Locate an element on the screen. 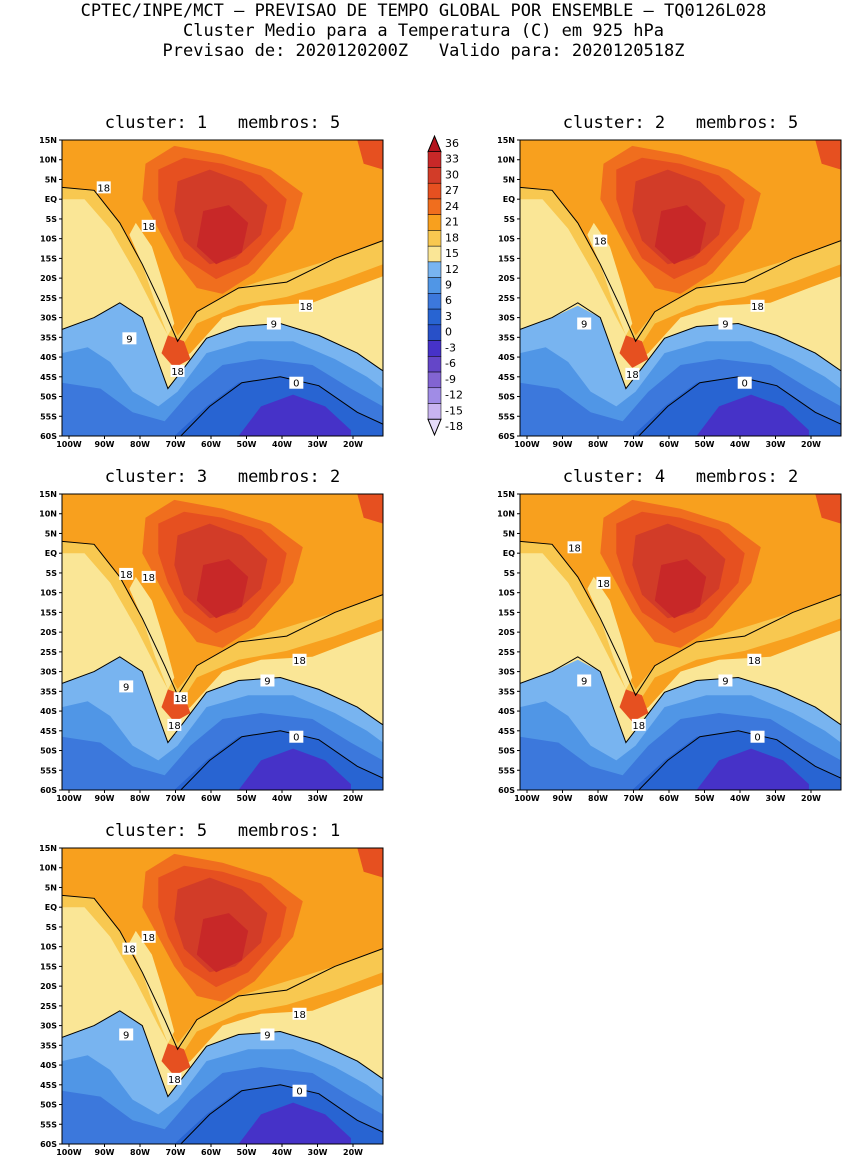 The height and width of the screenshot is (1157, 847). svg-text: 0 is located at coordinates (296, 384).